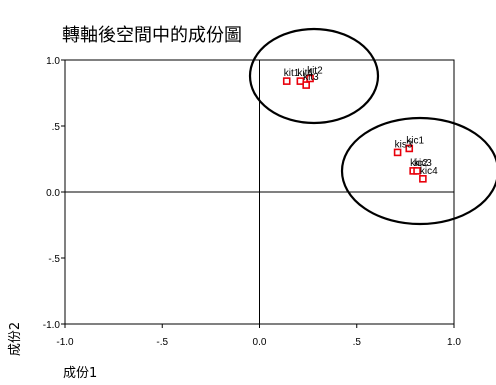 The height and width of the screenshot is (385, 496). I want to click on data-point-kit3, so click(306, 85).